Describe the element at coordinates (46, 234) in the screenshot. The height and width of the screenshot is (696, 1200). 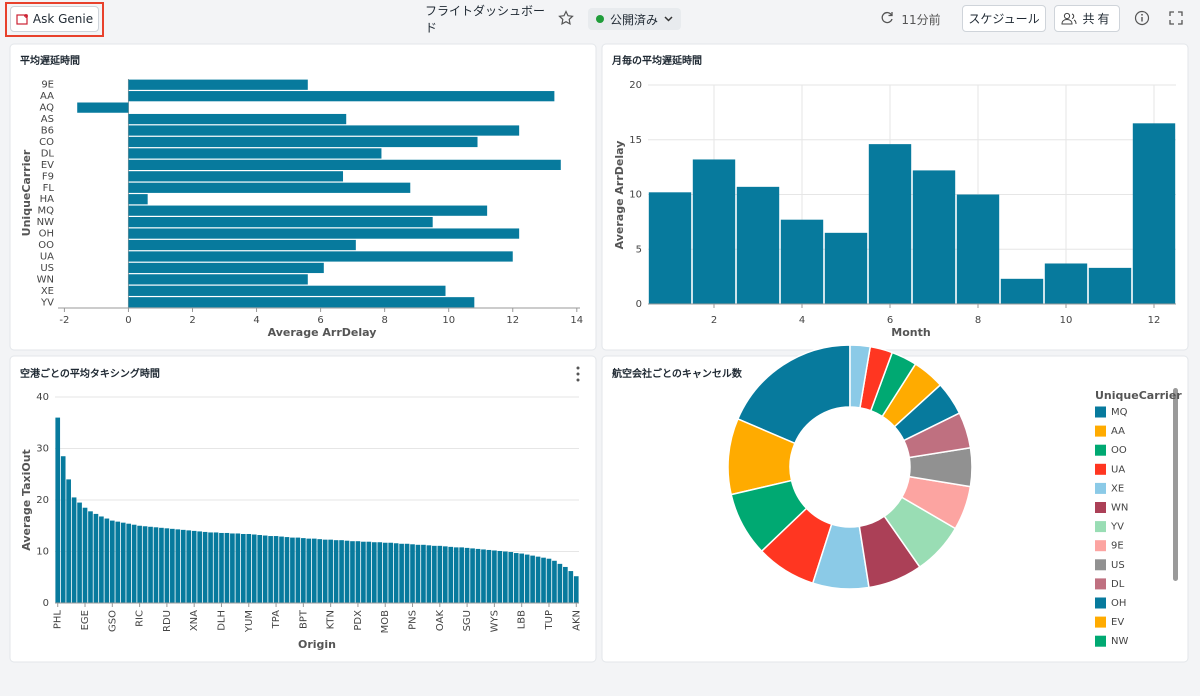
I see `y-tick-label: OH` at that location.